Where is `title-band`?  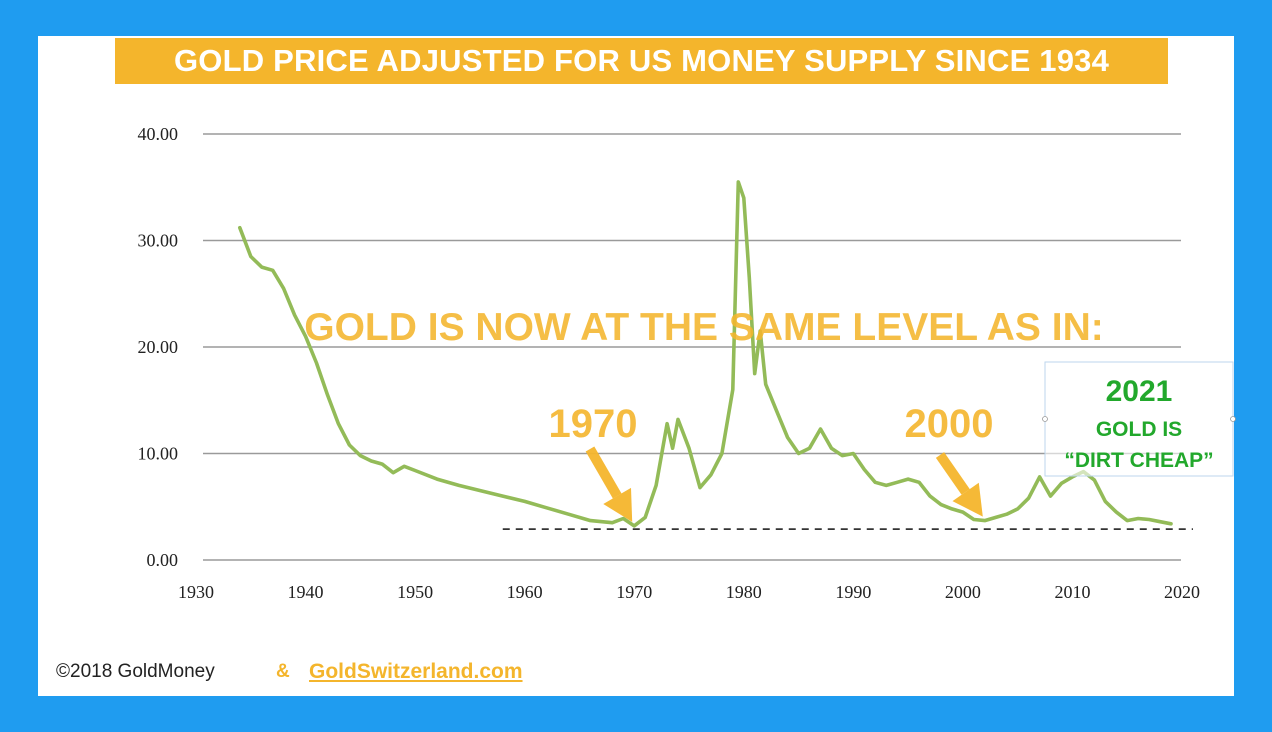 title-band is located at coordinates (641, 61).